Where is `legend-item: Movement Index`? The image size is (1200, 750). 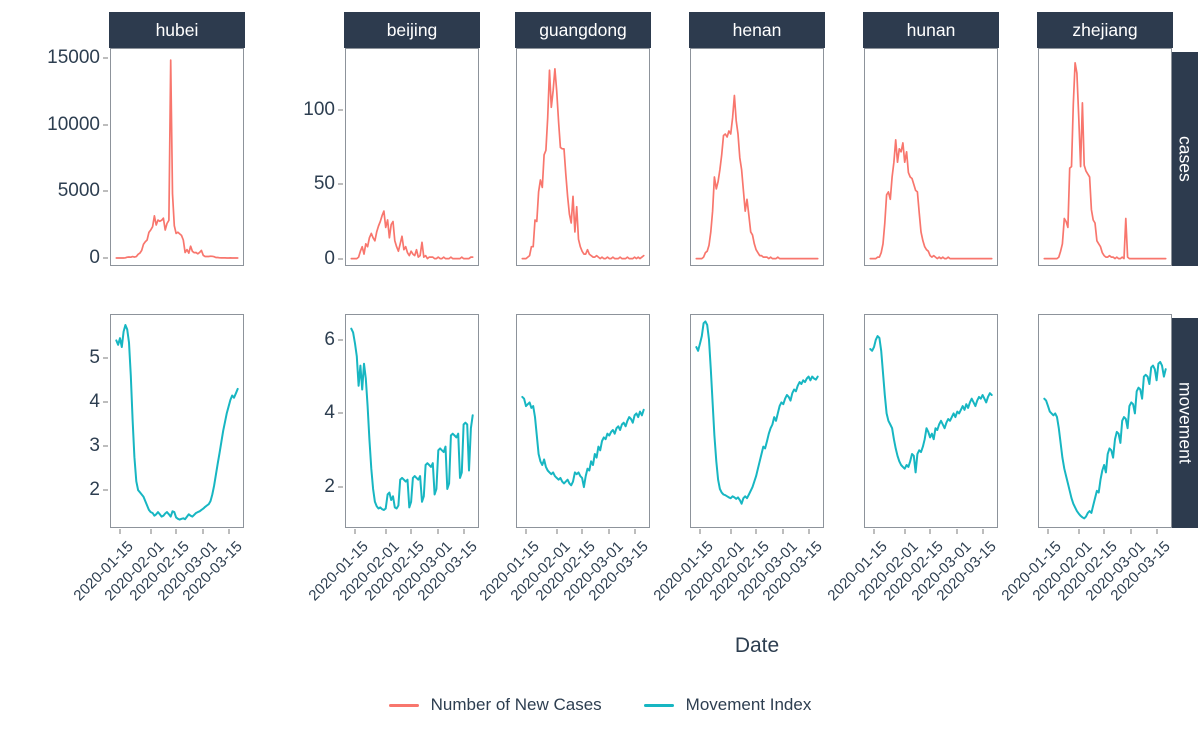 legend-item: Movement Index is located at coordinates (727, 705).